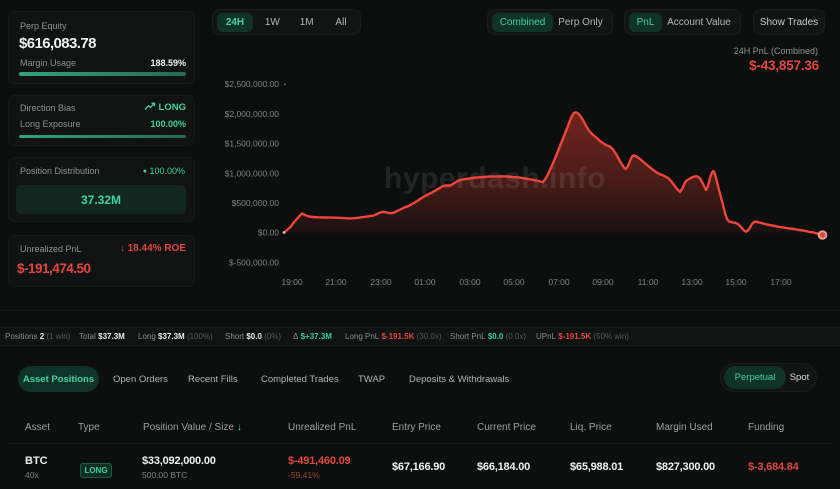 The width and height of the screenshot is (840, 489). Describe the element at coordinates (269, 233) in the screenshot. I see `svg-text: $0.00` at that location.